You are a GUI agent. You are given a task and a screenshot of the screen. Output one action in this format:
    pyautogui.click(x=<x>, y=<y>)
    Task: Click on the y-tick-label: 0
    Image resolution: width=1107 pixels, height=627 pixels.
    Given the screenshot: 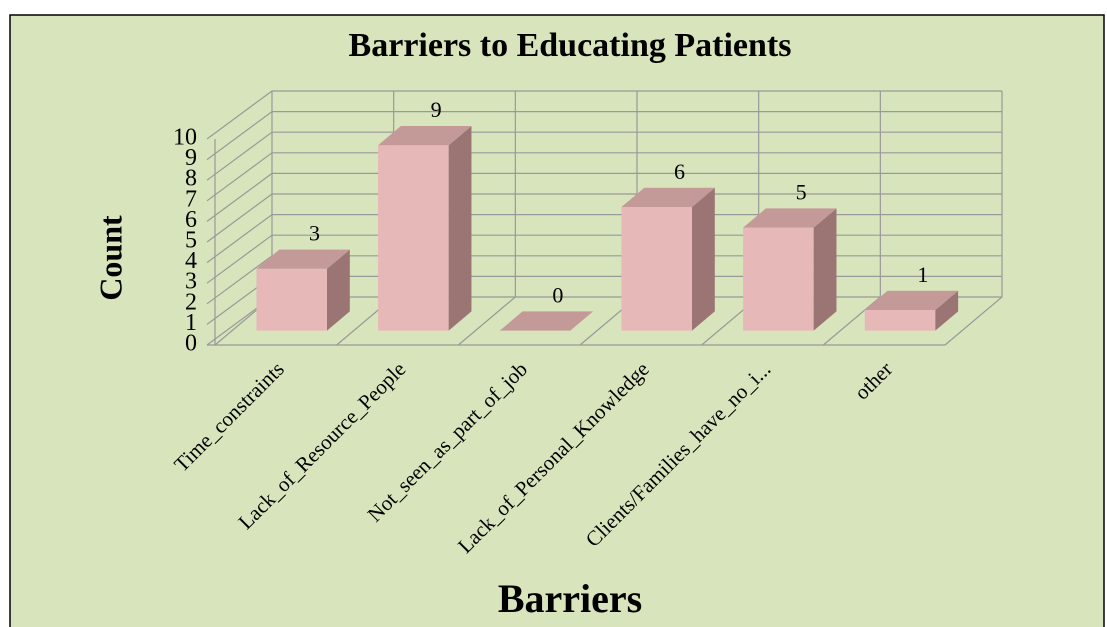 What is the action you would take?
    pyautogui.click(x=191, y=344)
    